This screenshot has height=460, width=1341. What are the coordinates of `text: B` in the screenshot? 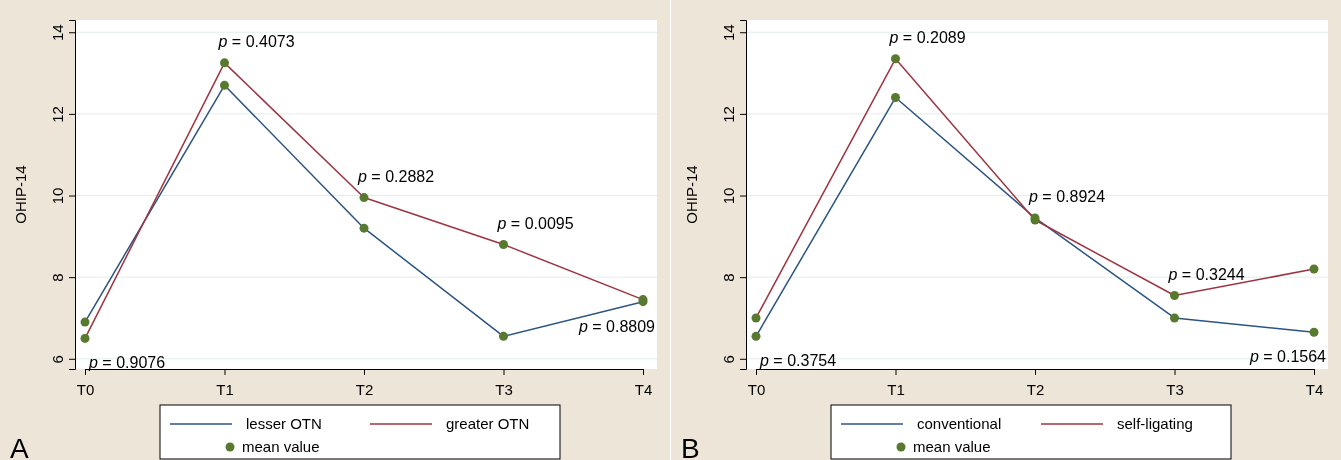 It's located at (690, 446).